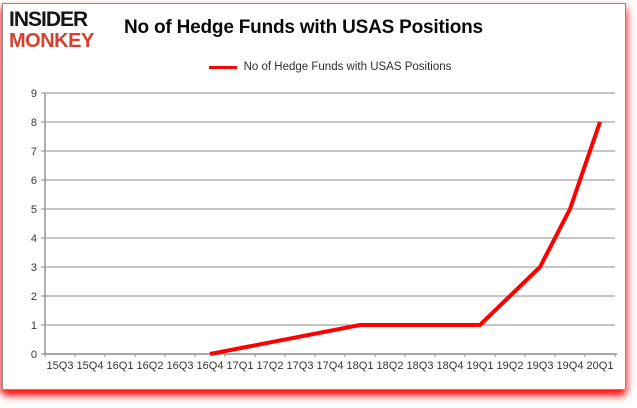 The height and width of the screenshot is (408, 637). Describe the element at coordinates (303, 27) in the screenshot. I see `chart-title: No of Hedge Funds with USAS Positions` at that location.